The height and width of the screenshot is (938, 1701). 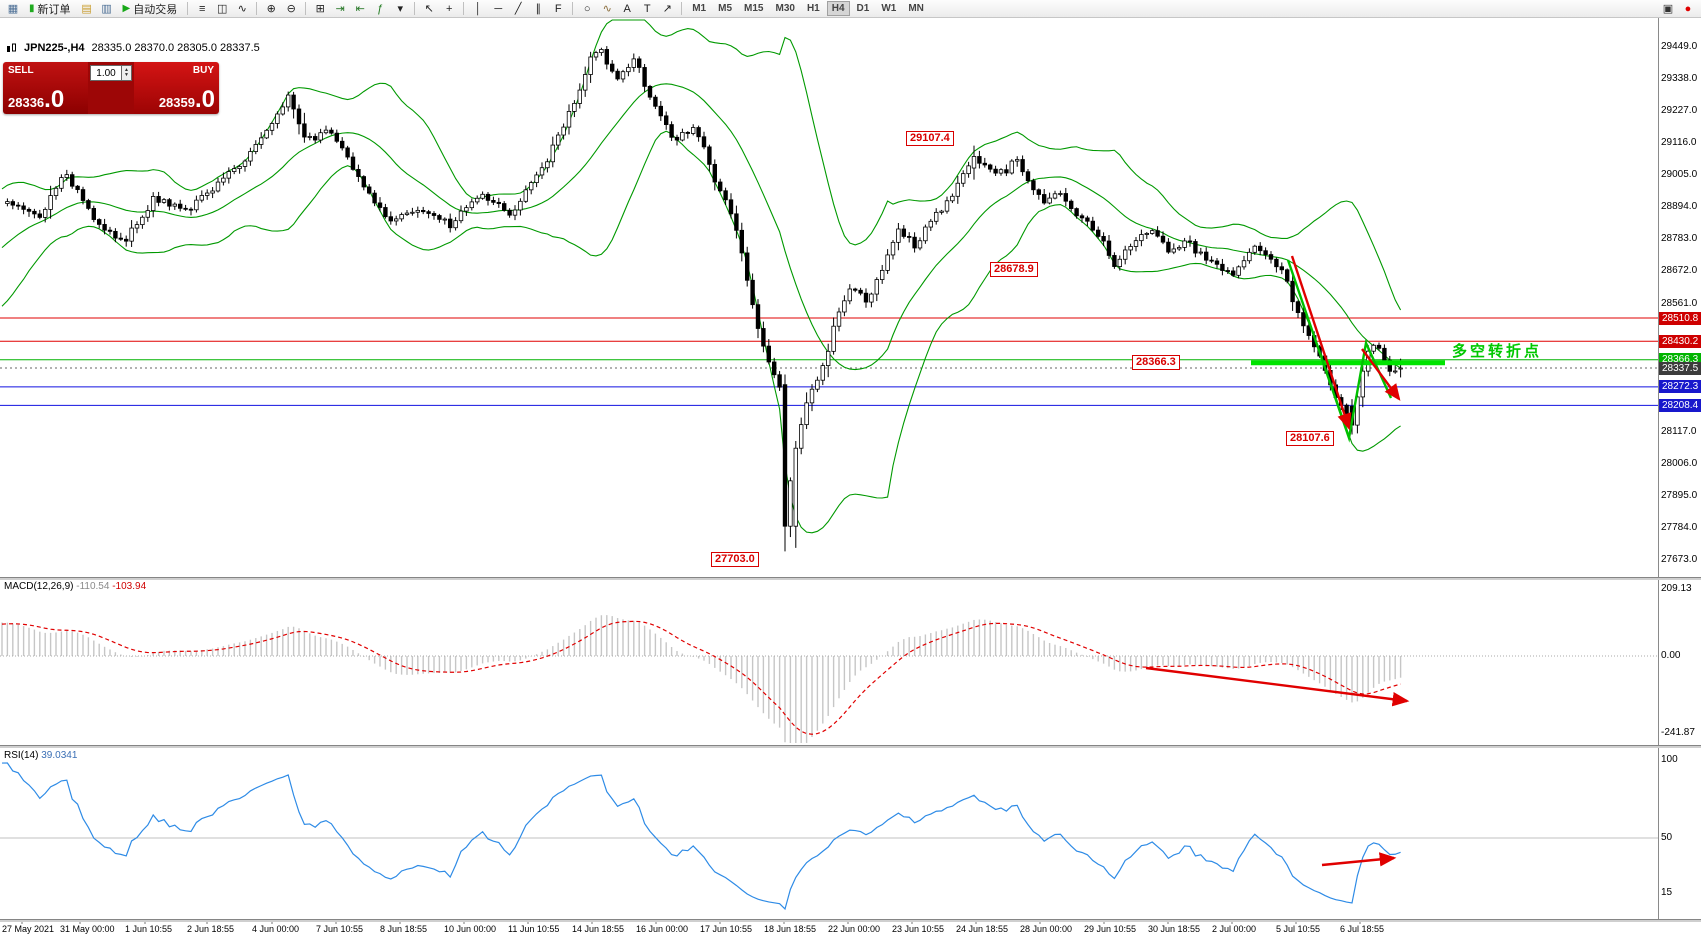 I want to click on timeframe-m5: M5, so click(x=725, y=8).